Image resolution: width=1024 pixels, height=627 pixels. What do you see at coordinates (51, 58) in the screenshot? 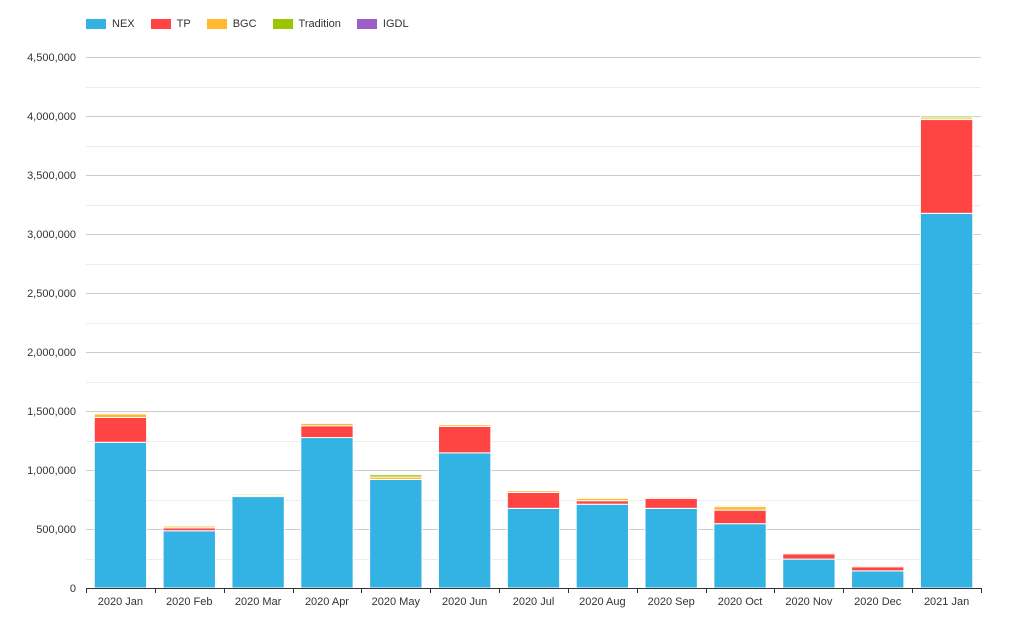
I see `y-tick-label: 4,500,000` at bounding box center [51, 58].